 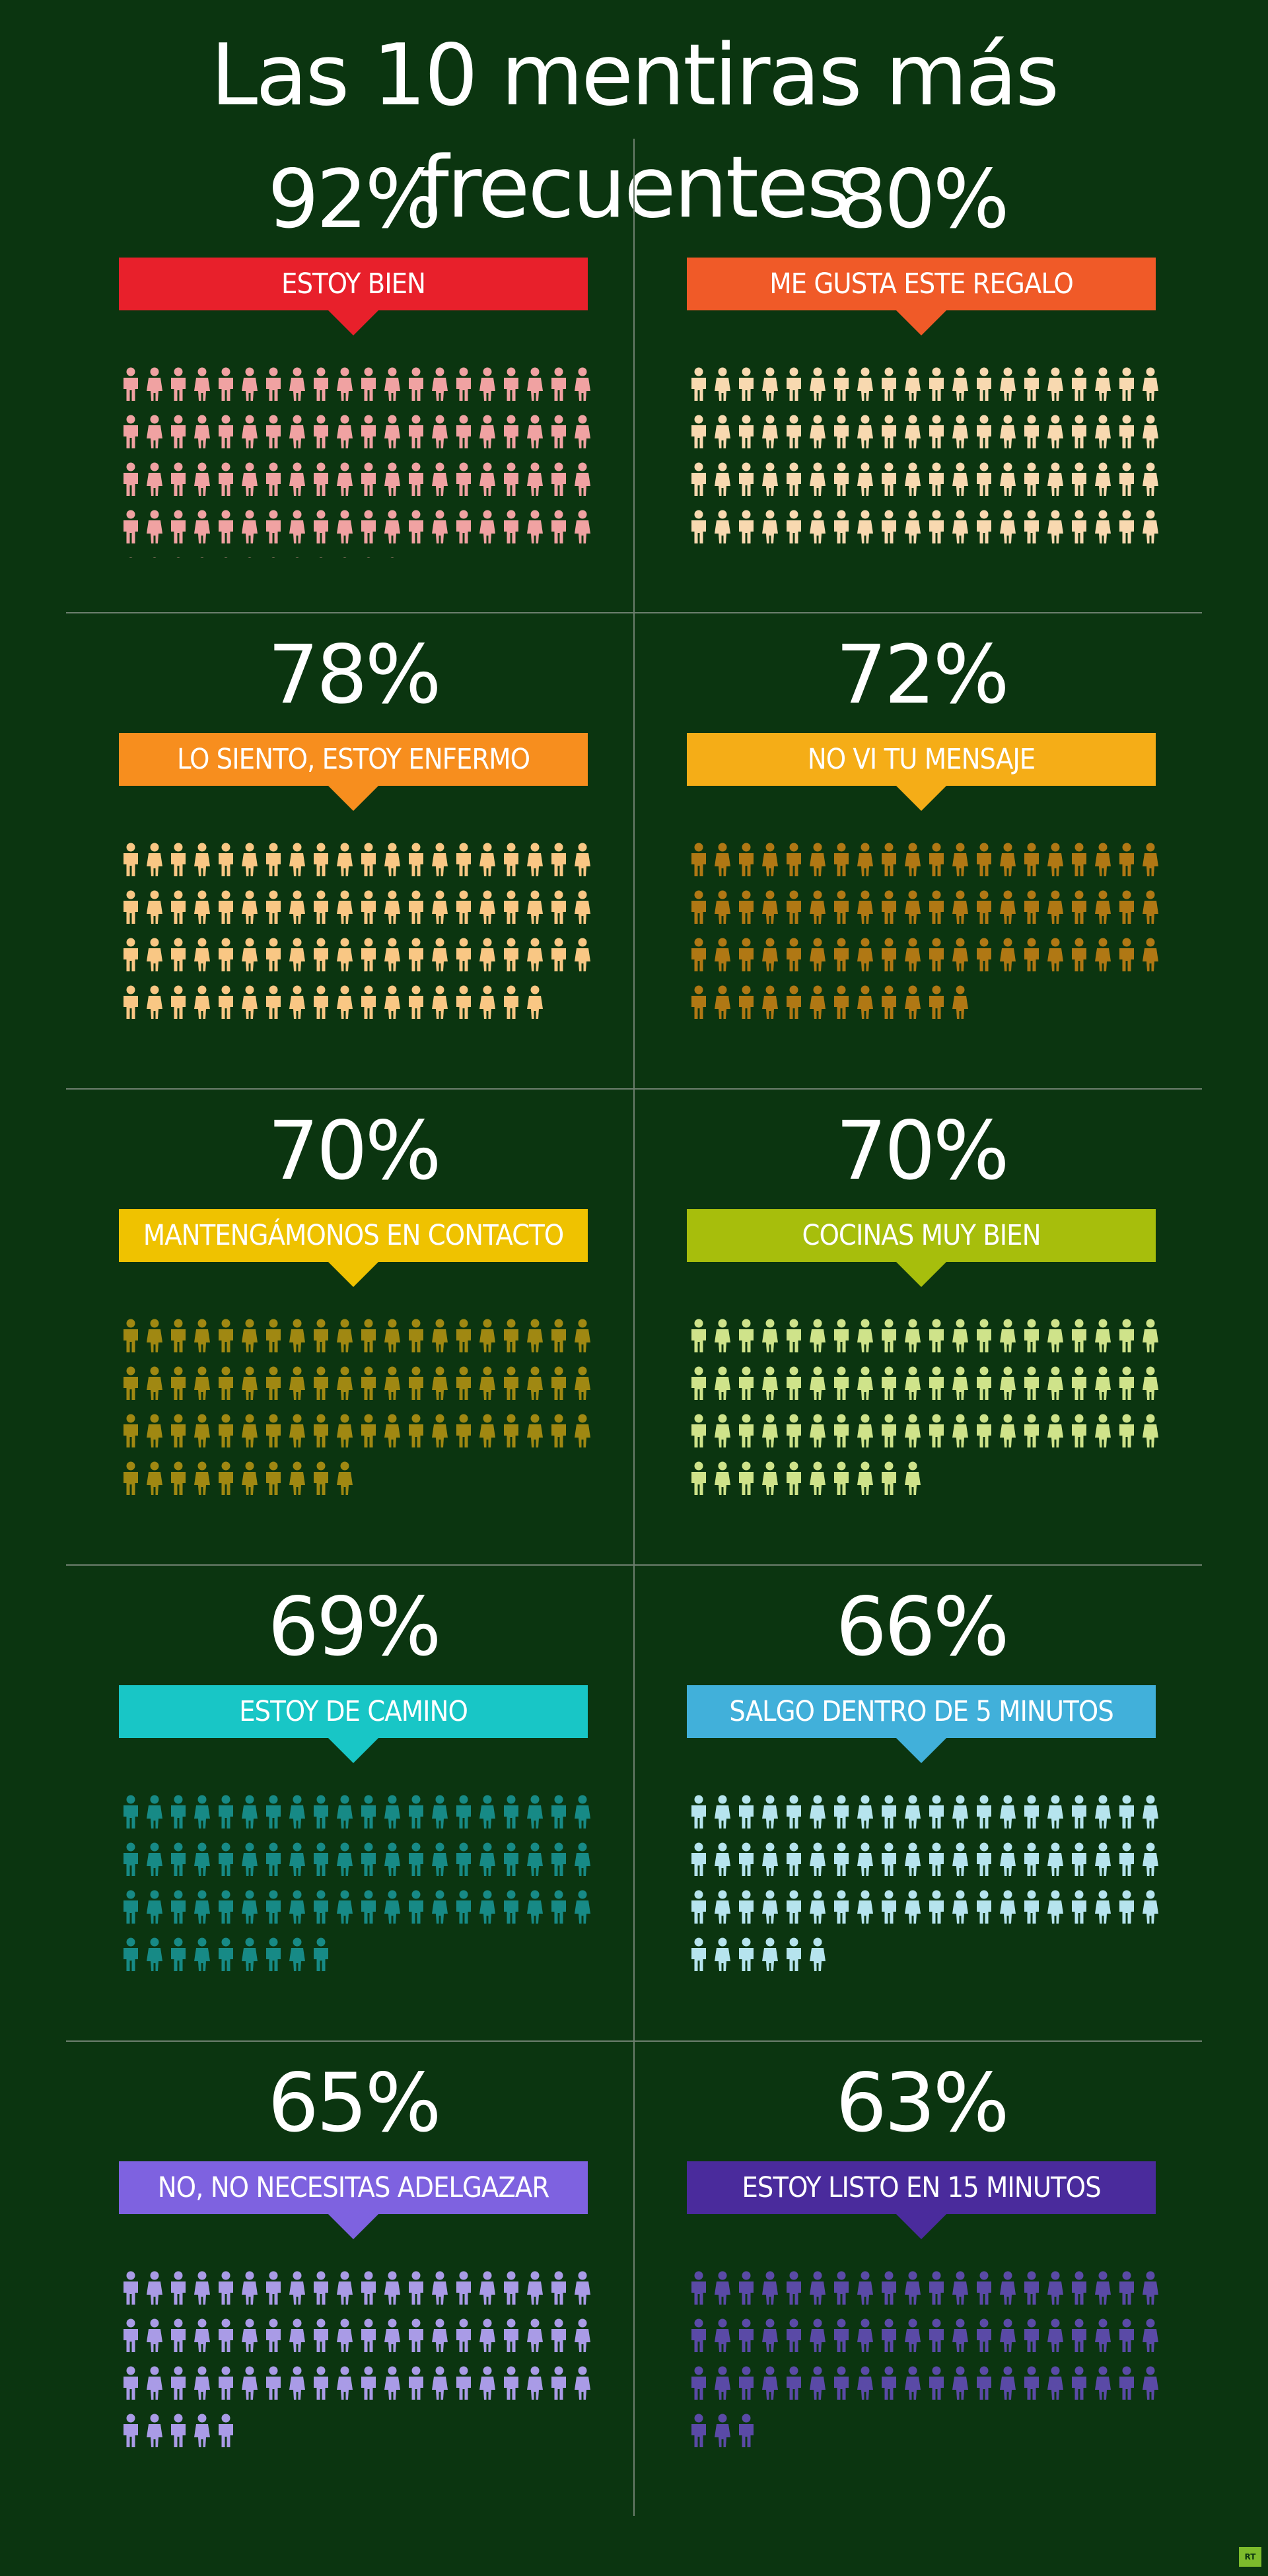 I want to click on banner-pointer, so click(x=921, y=797).